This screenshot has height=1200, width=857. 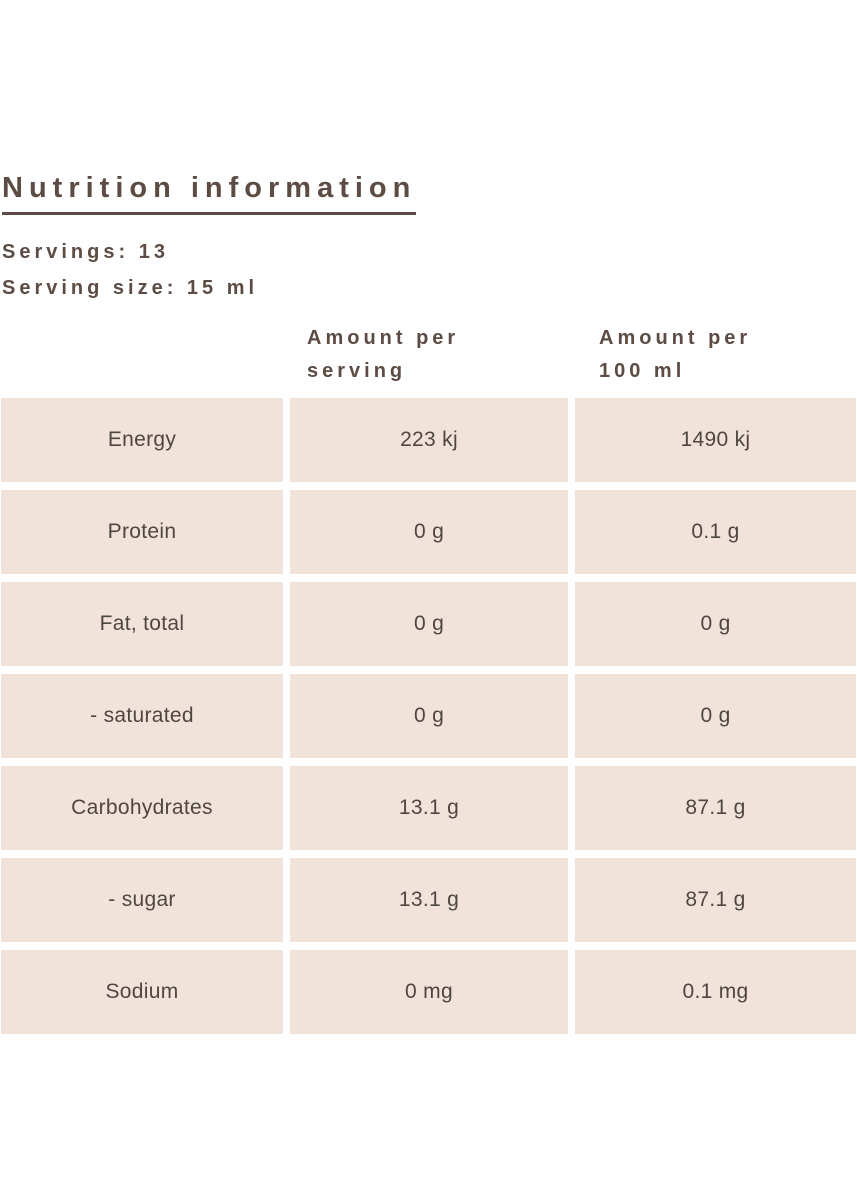 I want to click on row-label-cell: Fat, total, so click(x=142, y=624).